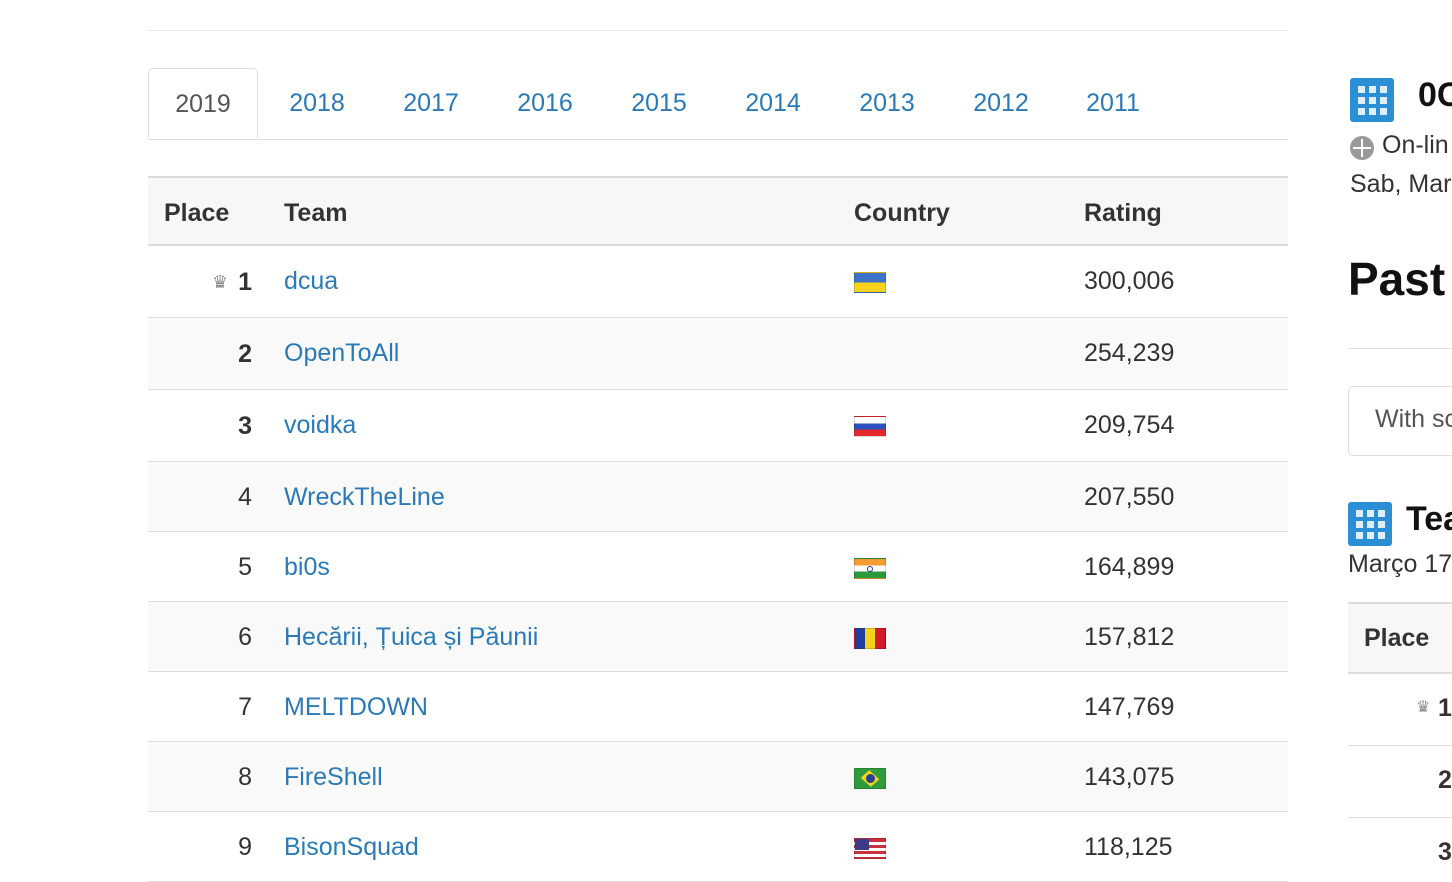  I want to click on rating-cell: 143,075, so click(1129, 777).